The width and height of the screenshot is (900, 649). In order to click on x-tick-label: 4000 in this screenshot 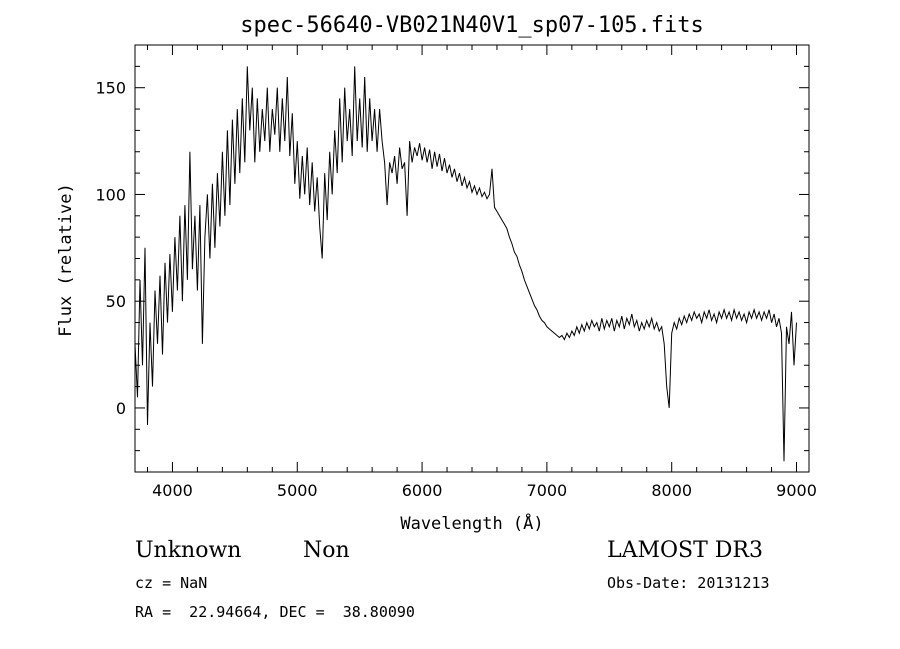, I will do `click(172, 490)`.